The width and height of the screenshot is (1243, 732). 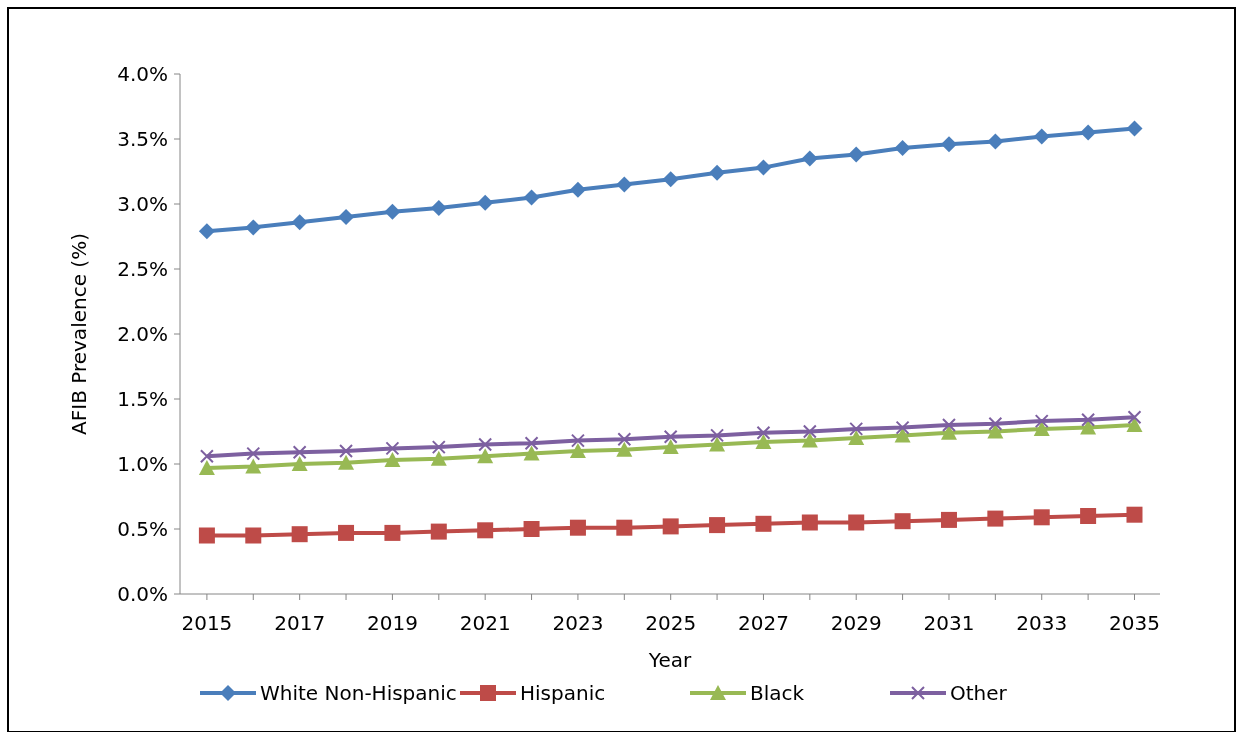 I want to click on x-tick-label: 2025, so click(x=671, y=623).